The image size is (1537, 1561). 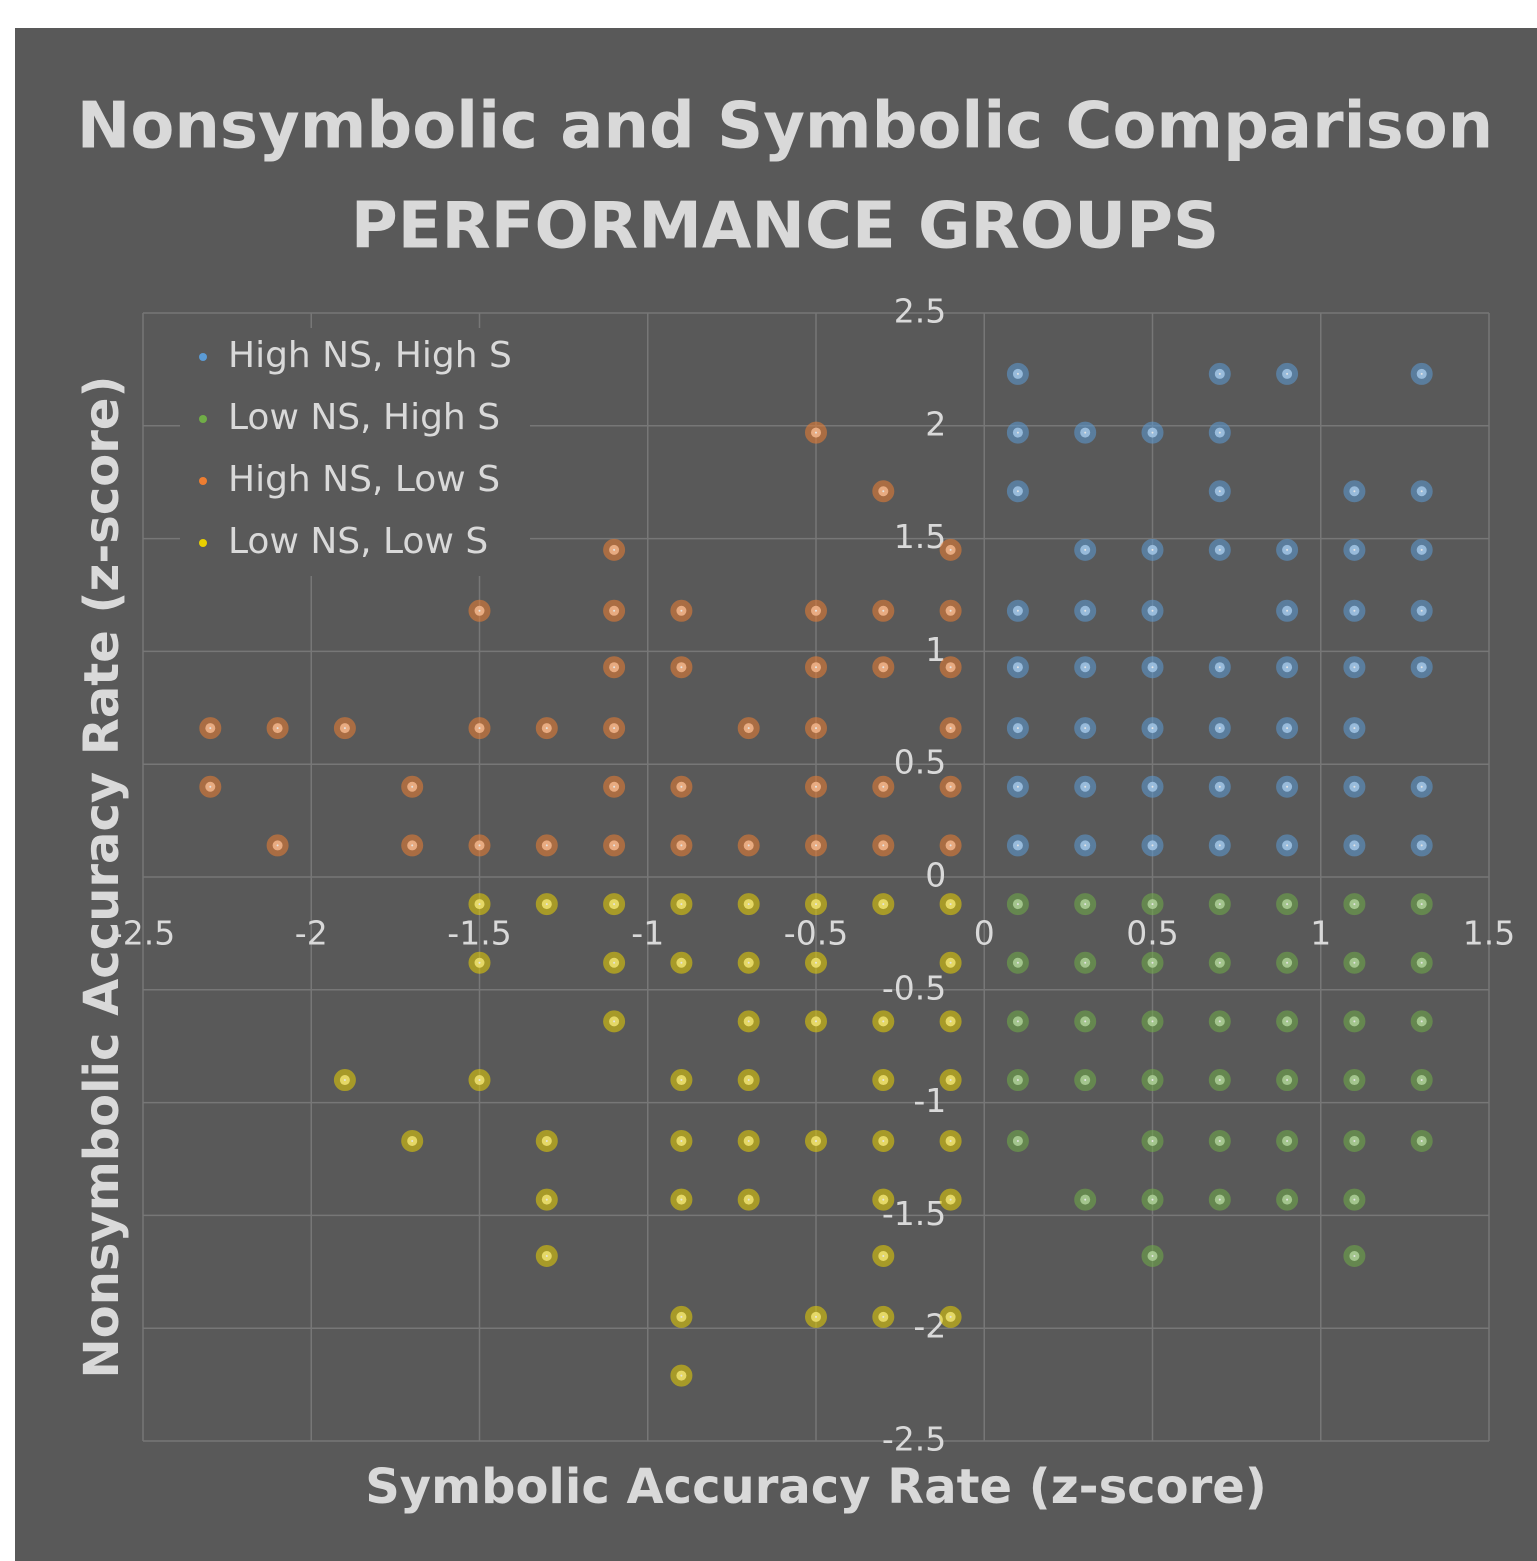 What do you see at coordinates (1320, 933) in the screenshot?
I see `x-tick-label: 1` at bounding box center [1320, 933].